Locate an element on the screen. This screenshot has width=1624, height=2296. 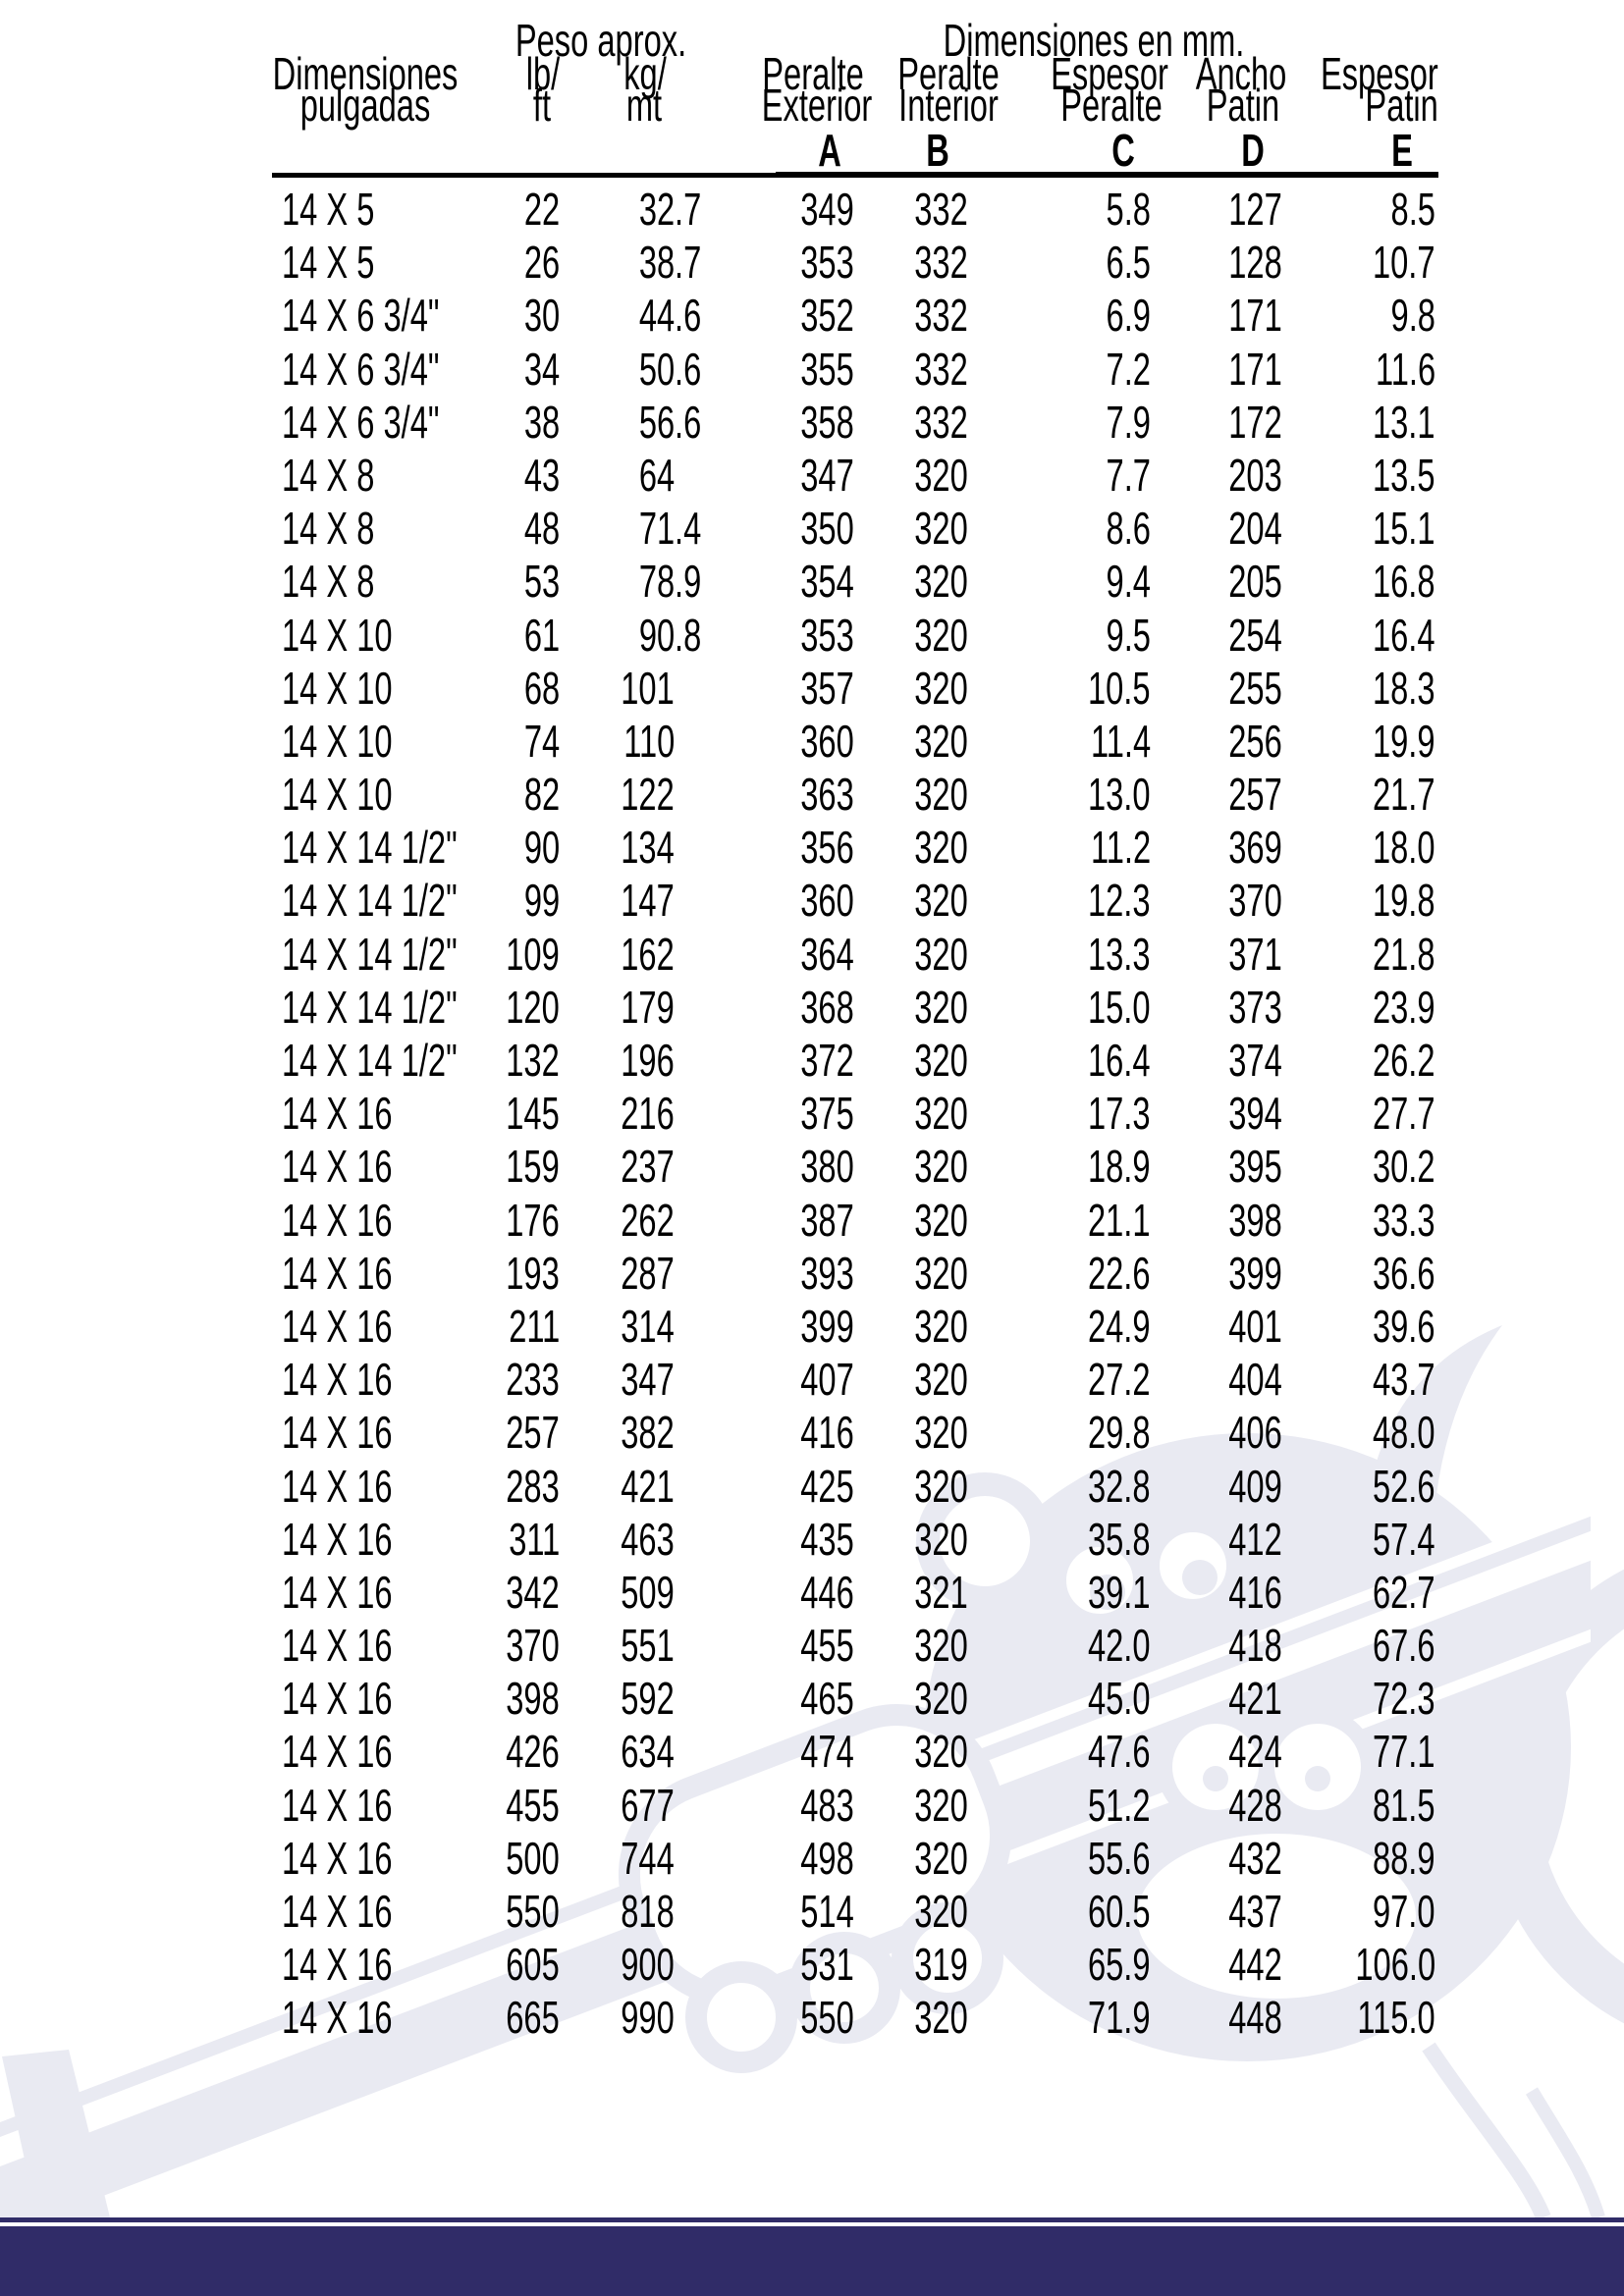
ancho-patin-cell: 128 is located at coordinates (1255, 263).